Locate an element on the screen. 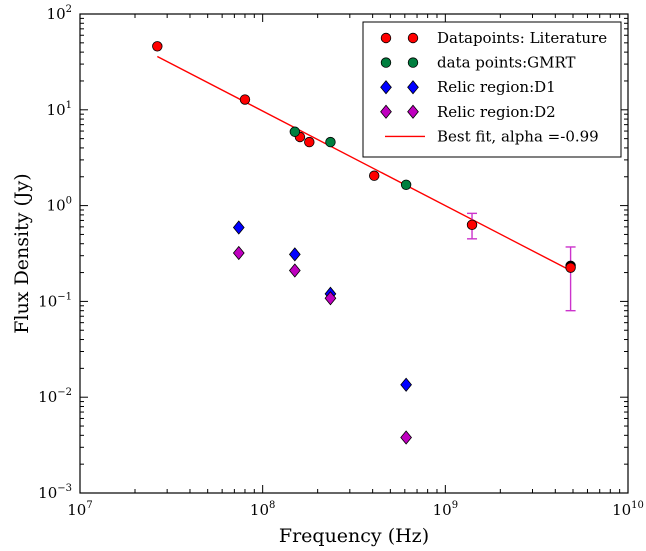 This screenshot has height=551, width=646. y-tick-label: 10⁰ is located at coordinates (59, 205).